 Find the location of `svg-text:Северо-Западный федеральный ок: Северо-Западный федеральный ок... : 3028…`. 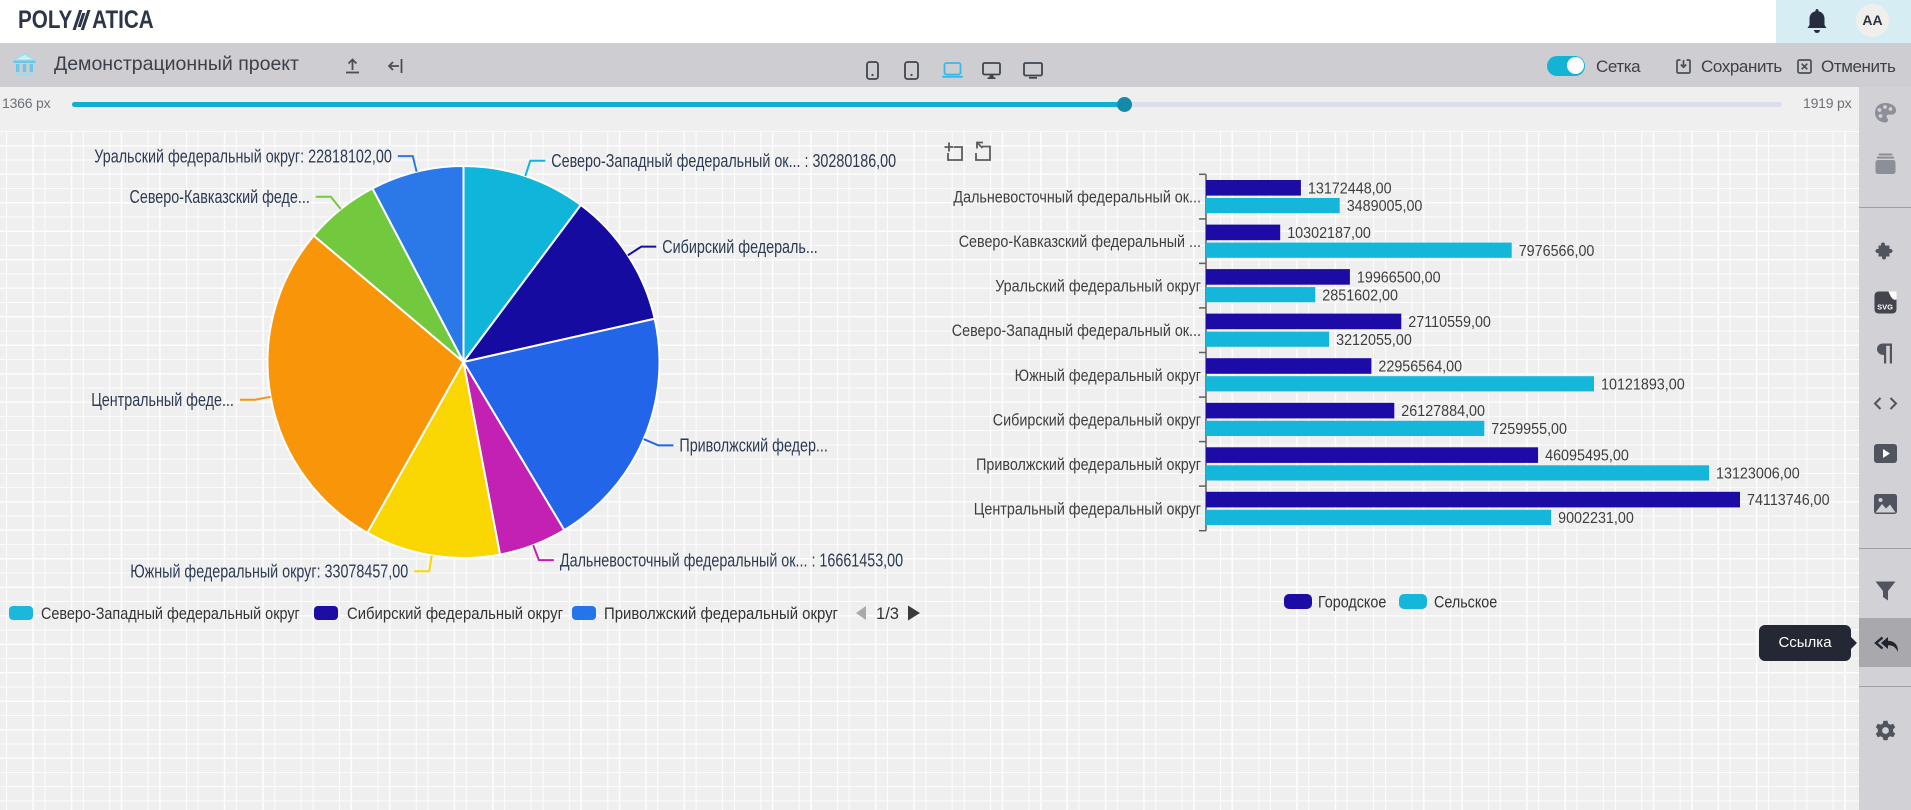

svg-text:Северо-Западный федеральный ок: Северо-Западный федеральный ок... : 3028… is located at coordinates (723, 161).